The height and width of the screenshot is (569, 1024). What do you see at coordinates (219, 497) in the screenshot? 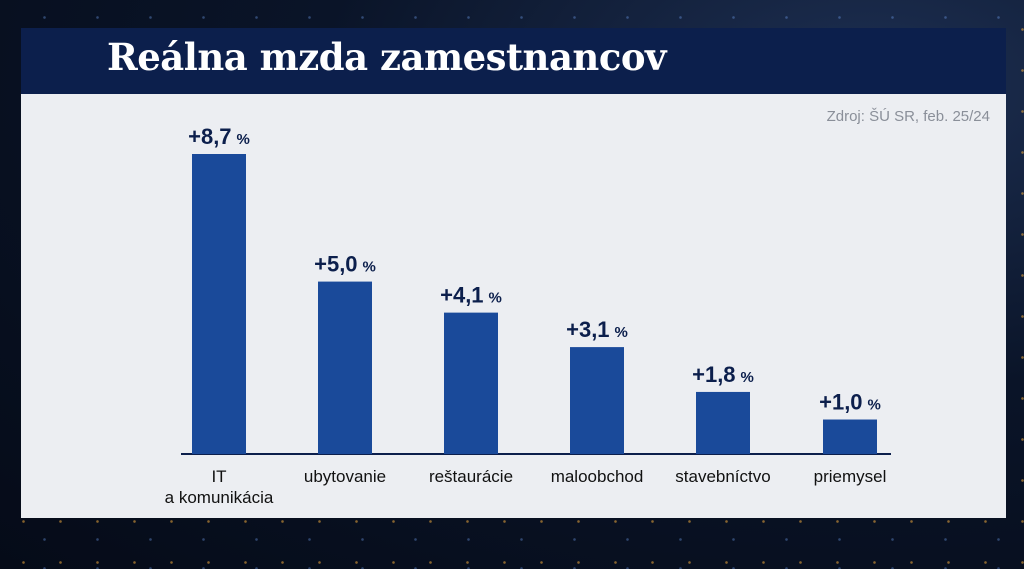
I see `category-label: a komunikácia` at bounding box center [219, 497].